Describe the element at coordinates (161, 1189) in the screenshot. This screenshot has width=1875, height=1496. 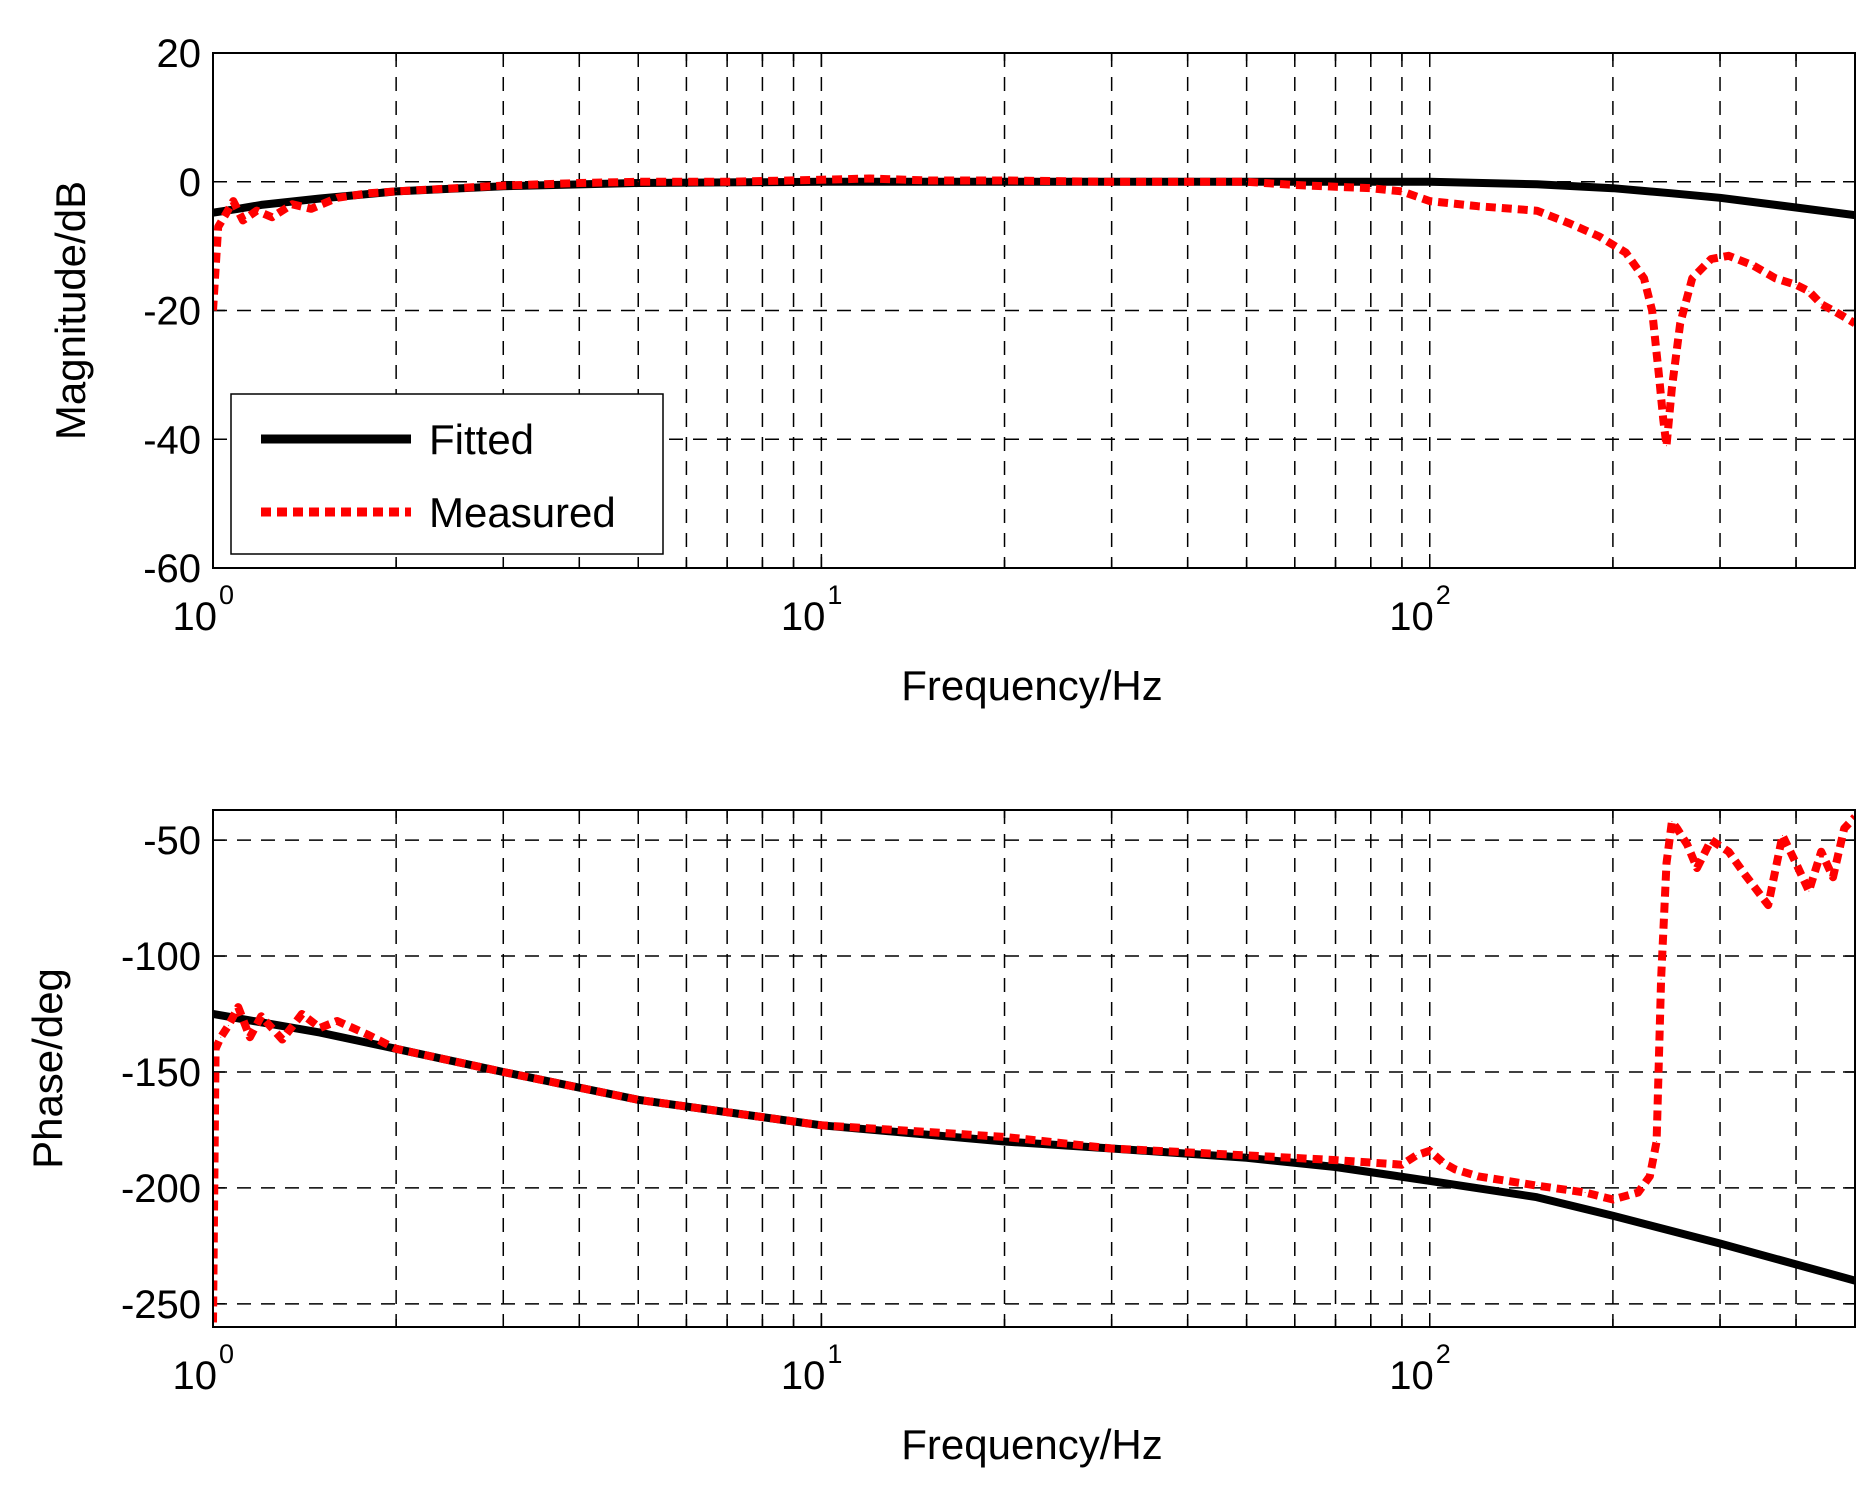
I see `y-tick-label: -200` at that location.